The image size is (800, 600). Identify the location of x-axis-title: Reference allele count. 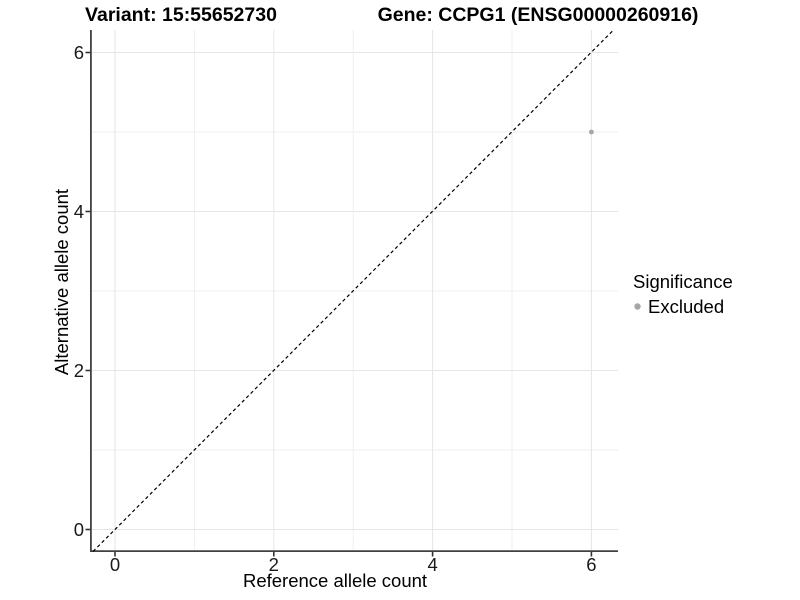
(335, 580).